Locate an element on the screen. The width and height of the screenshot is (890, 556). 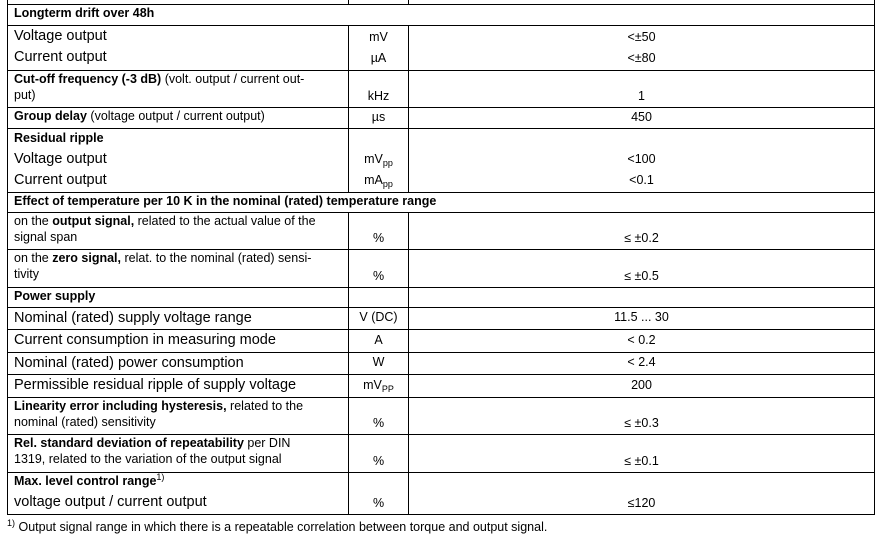
text-segment: Nominal (rated) supply voltage range is located at coordinates (133, 318).